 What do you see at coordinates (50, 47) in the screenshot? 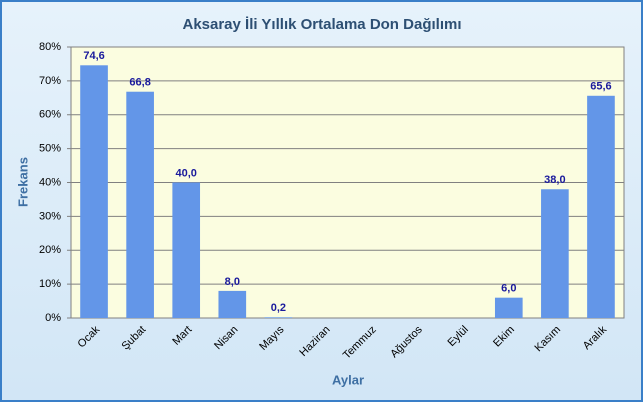
I see `y-tick-label: 80%` at bounding box center [50, 47].